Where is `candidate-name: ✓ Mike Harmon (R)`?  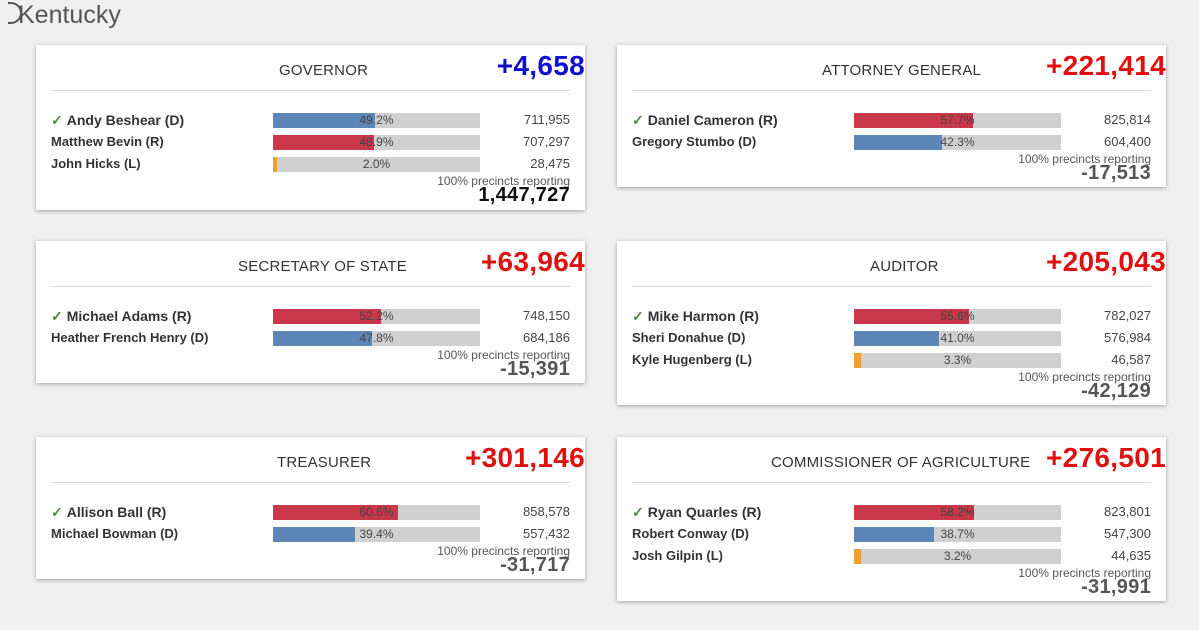 candidate-name: ✓ Mike Harmon (R) is located at coordinates (695, 316).